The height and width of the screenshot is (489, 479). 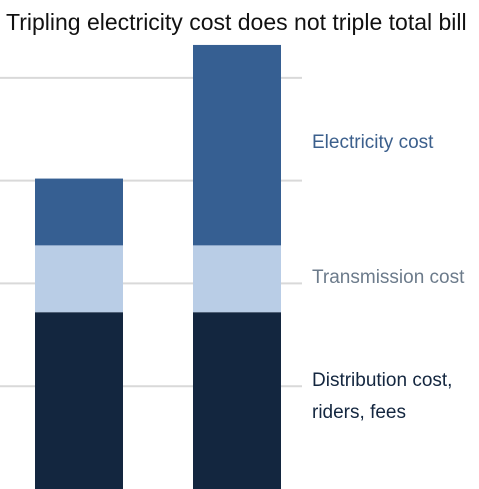 I want to click on bar-2-electricity-segment, so click(x=237, y=145).